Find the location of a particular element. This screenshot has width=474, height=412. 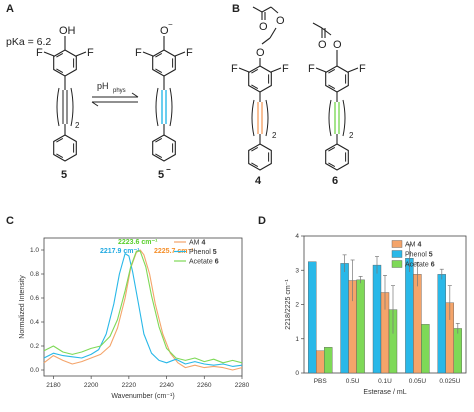

y-tick-label: 0.8 is located at coordinates (34, 274).